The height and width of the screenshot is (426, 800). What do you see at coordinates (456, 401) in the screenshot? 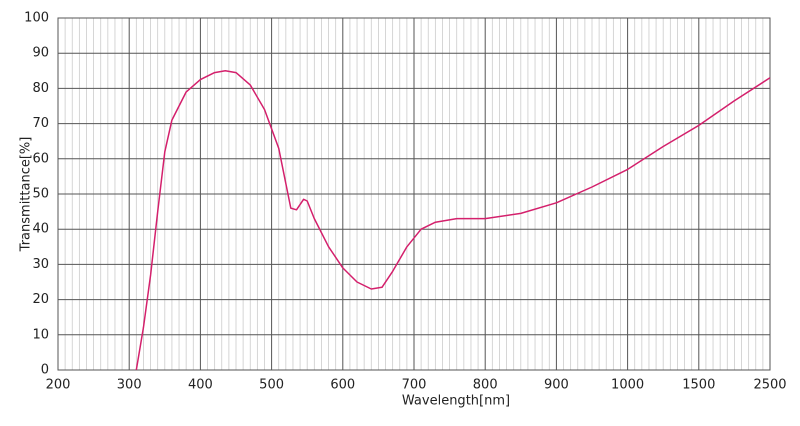
I see `x-axis-label: Wavelength[nm]` at bounding box center [456, 401].